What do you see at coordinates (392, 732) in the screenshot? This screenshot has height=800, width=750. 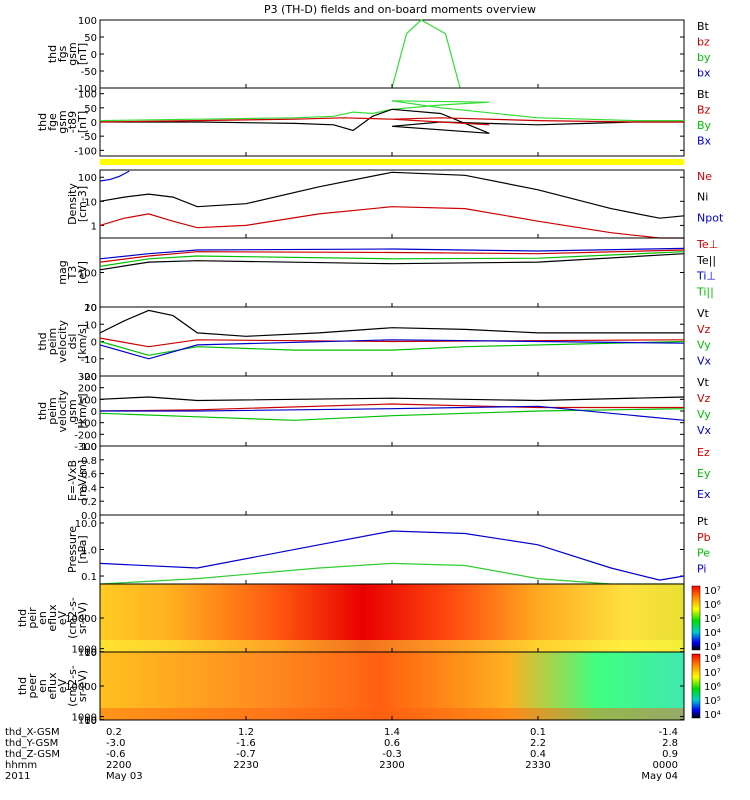 I see `ephemeris-value: 1.4` at bounding box center [392, 732].